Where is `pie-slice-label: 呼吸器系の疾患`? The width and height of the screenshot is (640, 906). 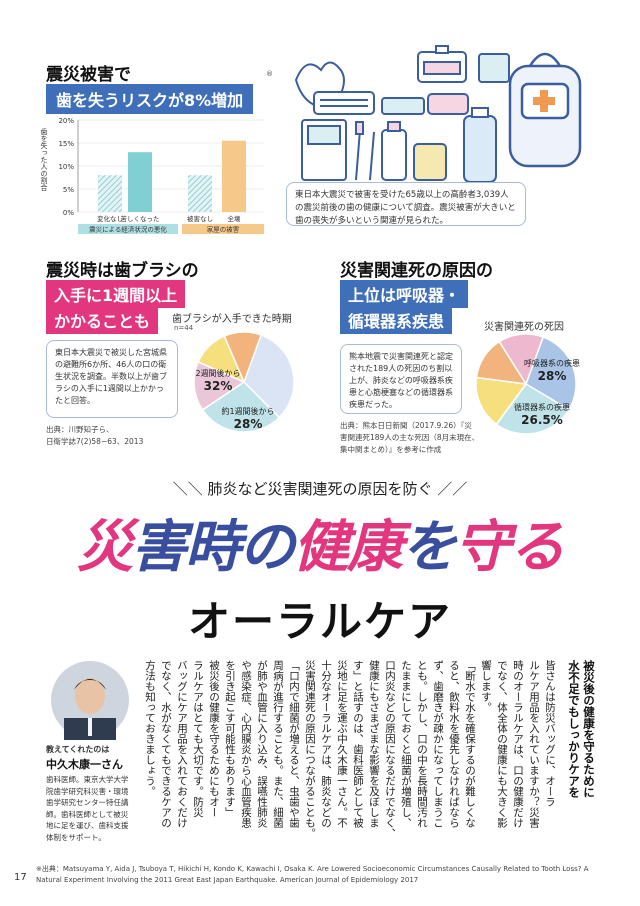 pie-slice-label: 呼吸器系の疾患 is located at coordinates (552, 363).